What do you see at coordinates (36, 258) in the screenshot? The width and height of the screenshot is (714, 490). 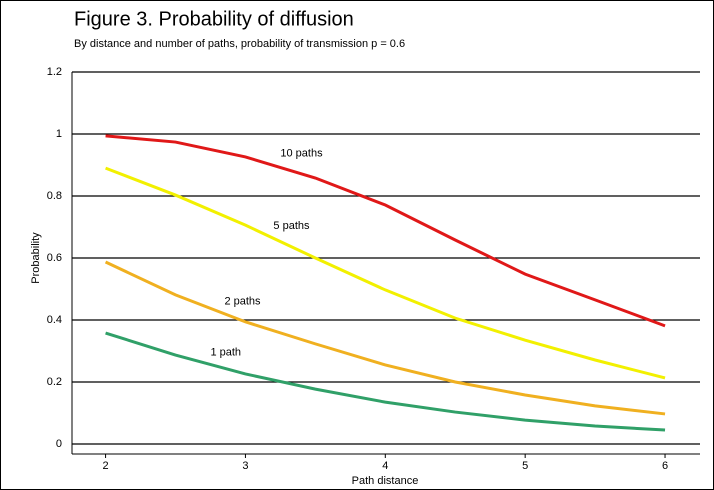 I see `y-axis-label: Probability` at bounding box center [36, 258].